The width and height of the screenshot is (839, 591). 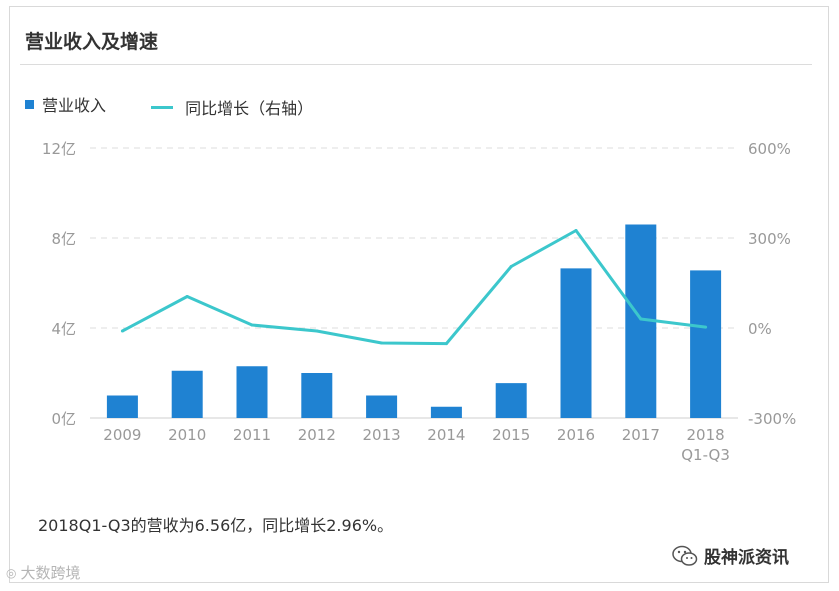 I want to click on y-right-tick-label: 300%, so click(x=769, y=239).